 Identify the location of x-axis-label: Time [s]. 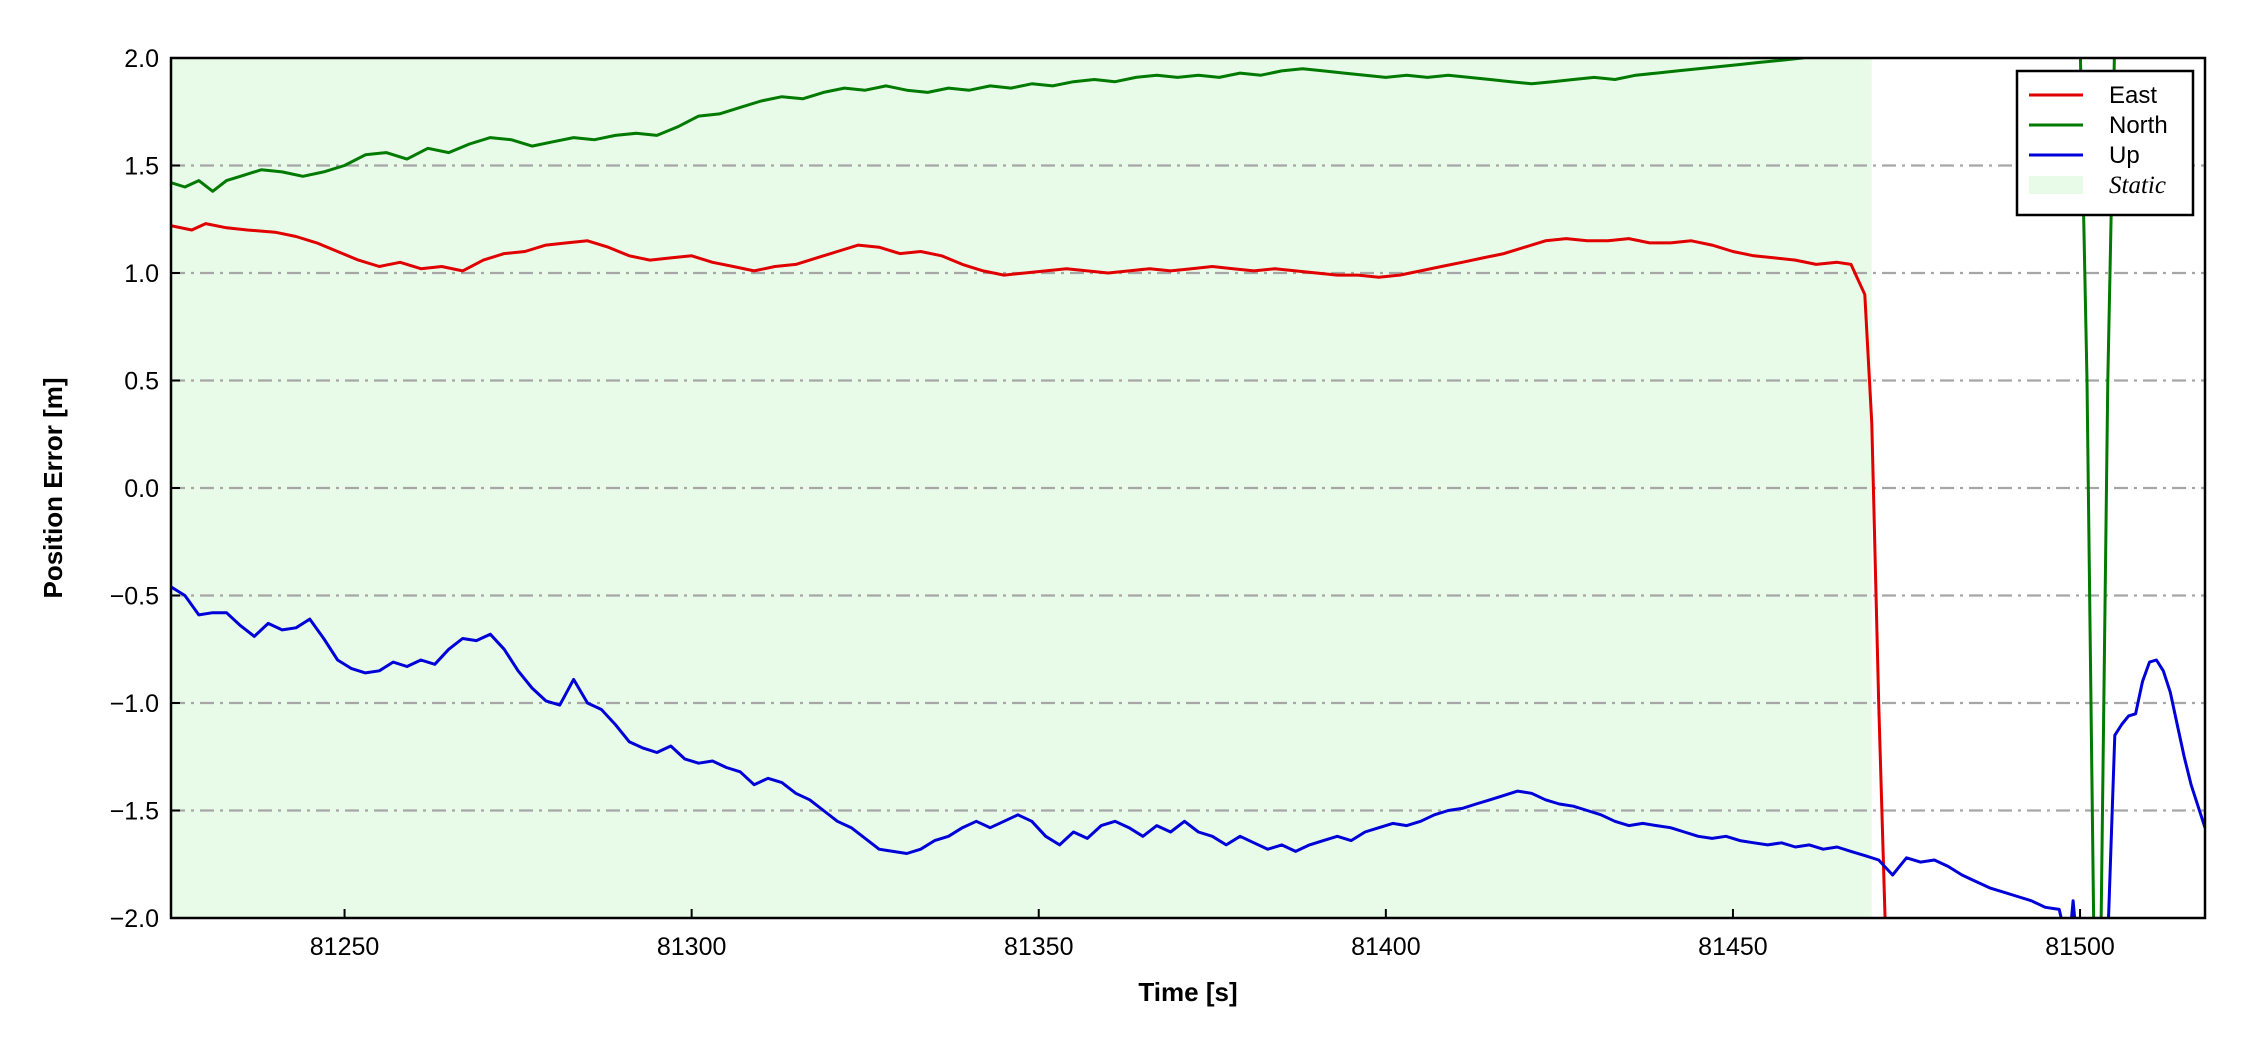
(1187, 992).